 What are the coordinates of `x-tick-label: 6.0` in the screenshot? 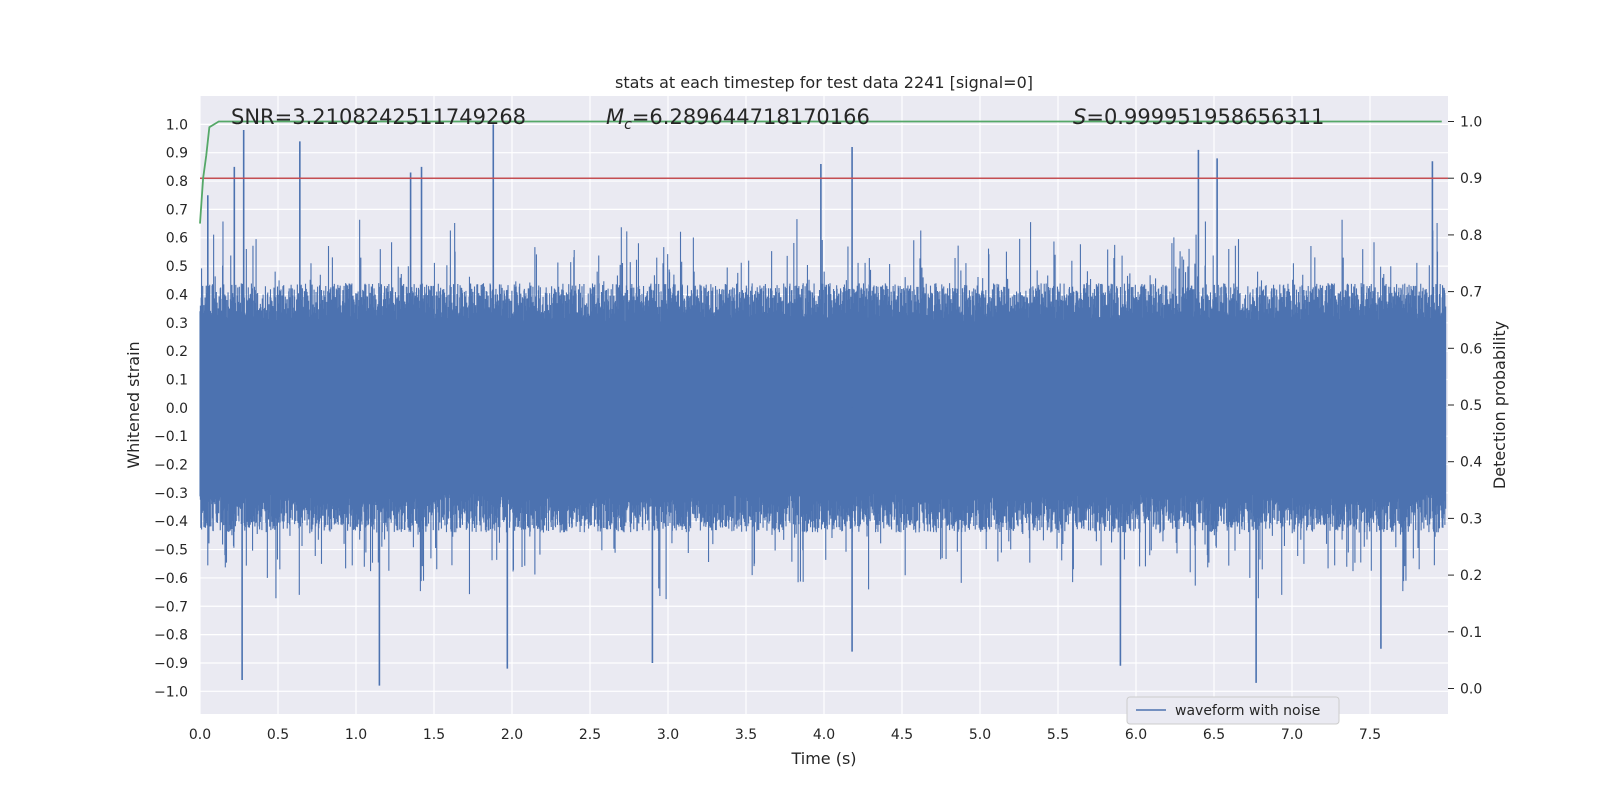 It's located at (1136, 735).